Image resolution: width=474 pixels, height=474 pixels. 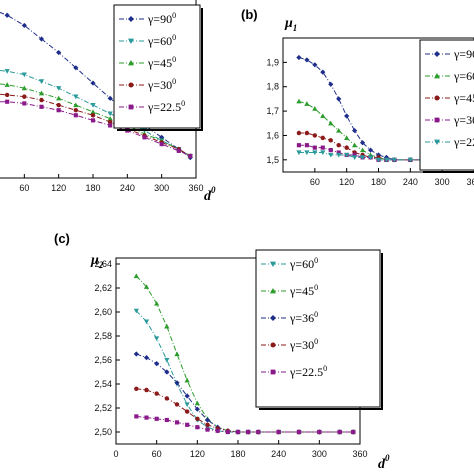 What do you see at coordinates (449, 120) in the screenshot?
I see `legend-item: γ=300` at bounding box center [449, 120].